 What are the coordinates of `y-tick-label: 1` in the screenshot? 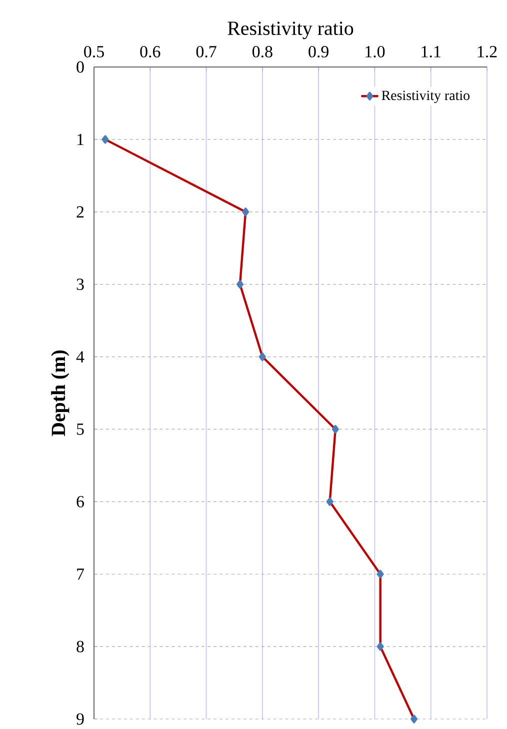 It's located at (80, 140).